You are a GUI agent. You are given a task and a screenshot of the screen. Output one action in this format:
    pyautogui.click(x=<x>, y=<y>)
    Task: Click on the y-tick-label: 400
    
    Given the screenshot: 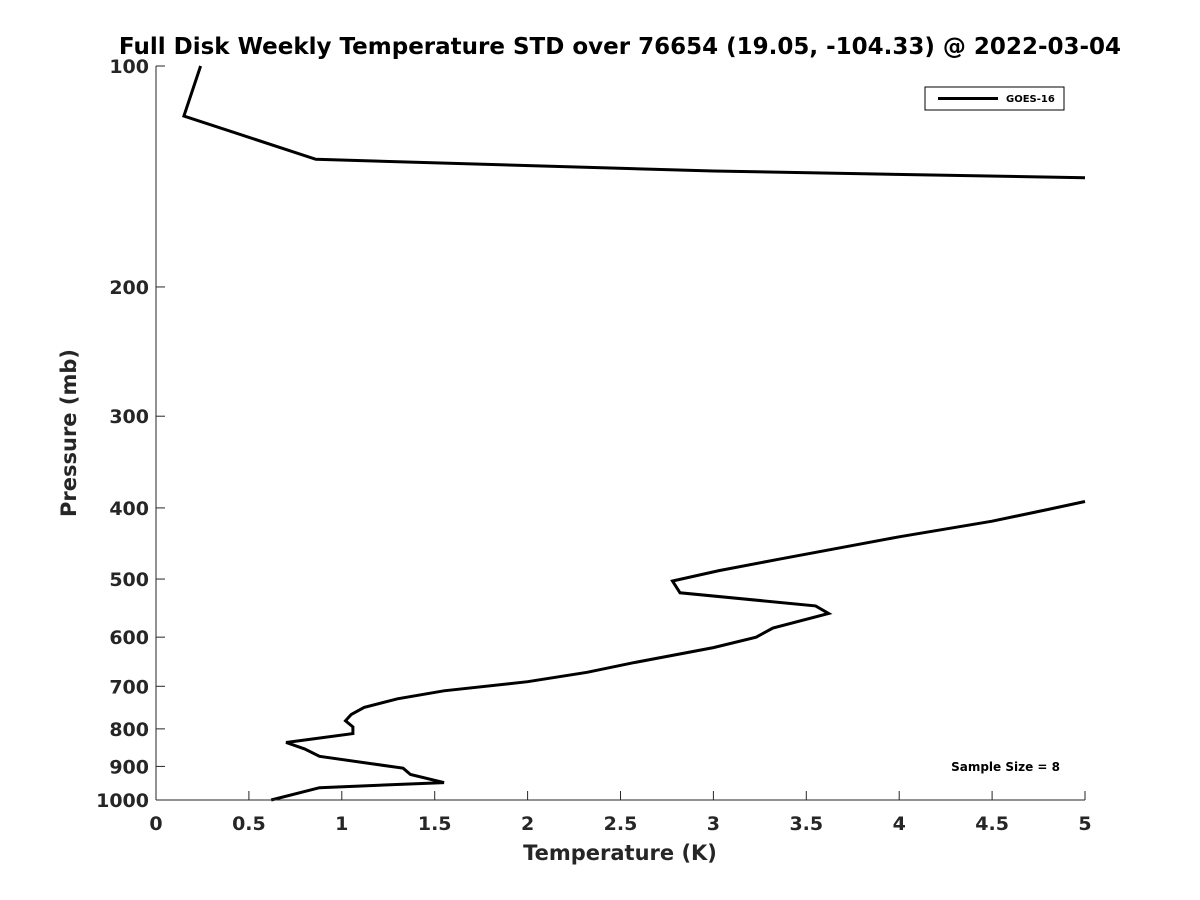 What is the action you would take?
    pyautogui.click(x=129, y=509)
    